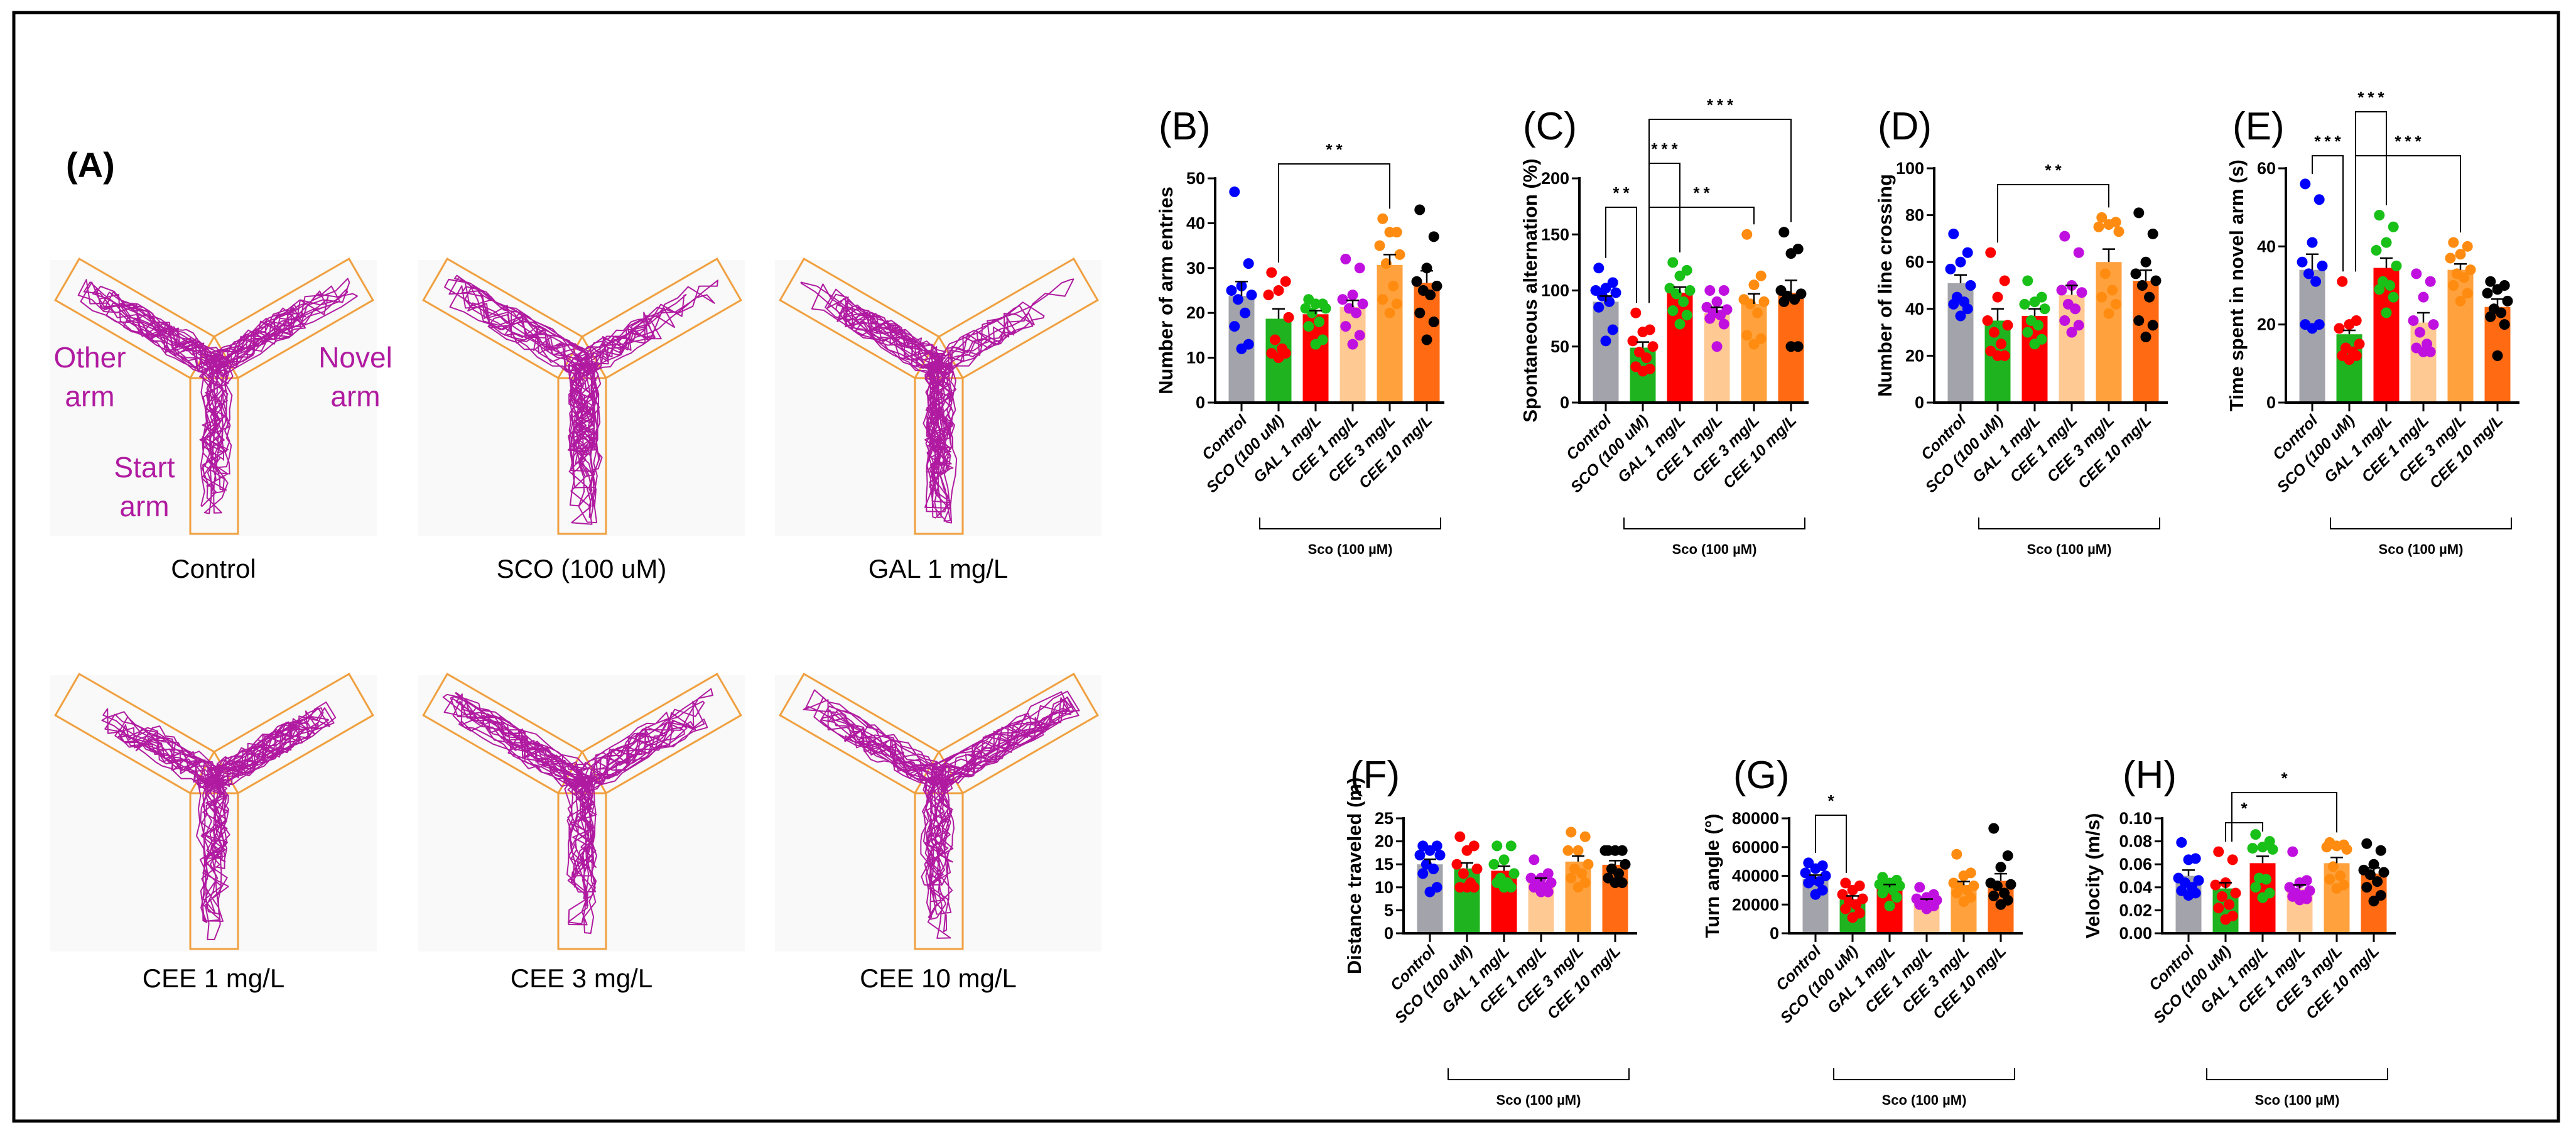 The image size is (2576, 1133). I want to click on significance-label: **, so click(1336, 149).